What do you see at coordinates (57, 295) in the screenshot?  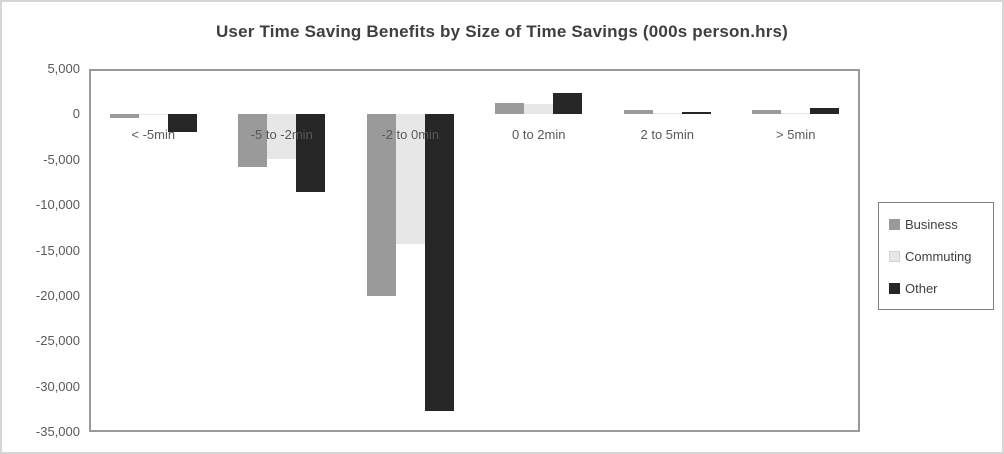 I see `y-tick-label: -20,000` at bounding box center [57, 295].